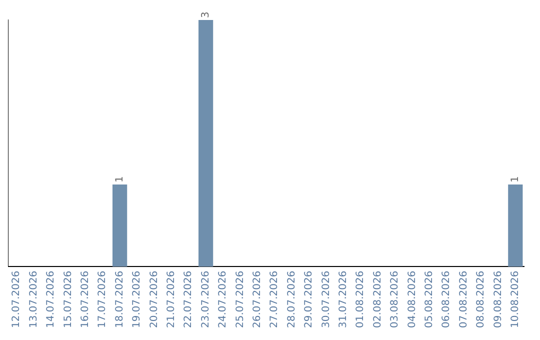  Describe the element at coordinates (154, 299) in the screenshot. I see `x-tick-label: 20.07.2026` at that location.